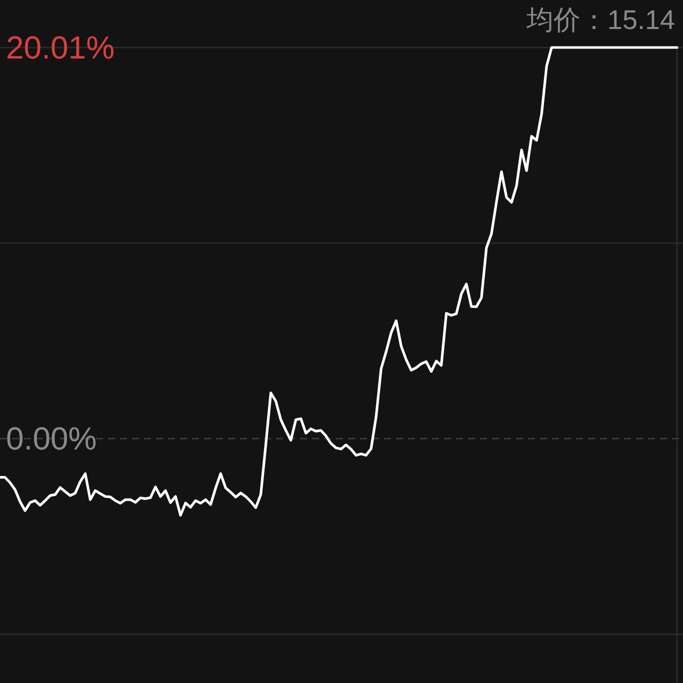  I want to click on y-tick-label: 20.01%, so click(60, 48).